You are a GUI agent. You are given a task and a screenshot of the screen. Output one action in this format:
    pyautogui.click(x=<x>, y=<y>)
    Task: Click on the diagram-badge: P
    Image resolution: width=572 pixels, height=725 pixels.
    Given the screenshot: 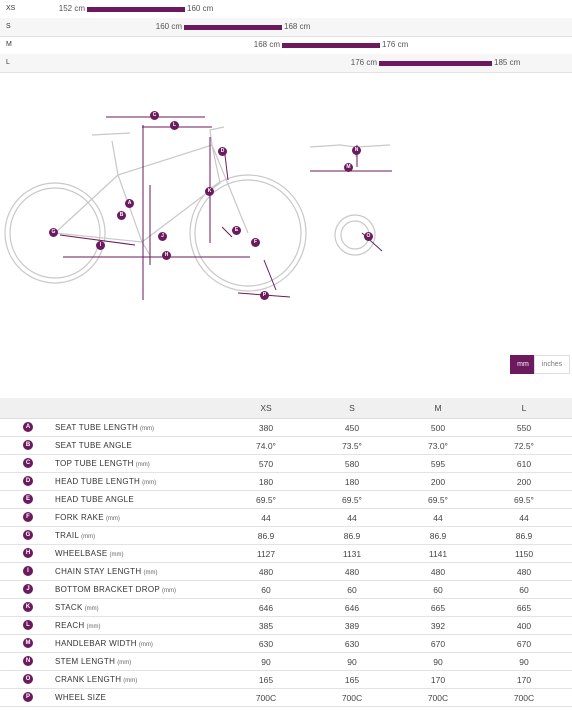 What is the action you would take?
    pyautogui.click(x=264, y=295)
    